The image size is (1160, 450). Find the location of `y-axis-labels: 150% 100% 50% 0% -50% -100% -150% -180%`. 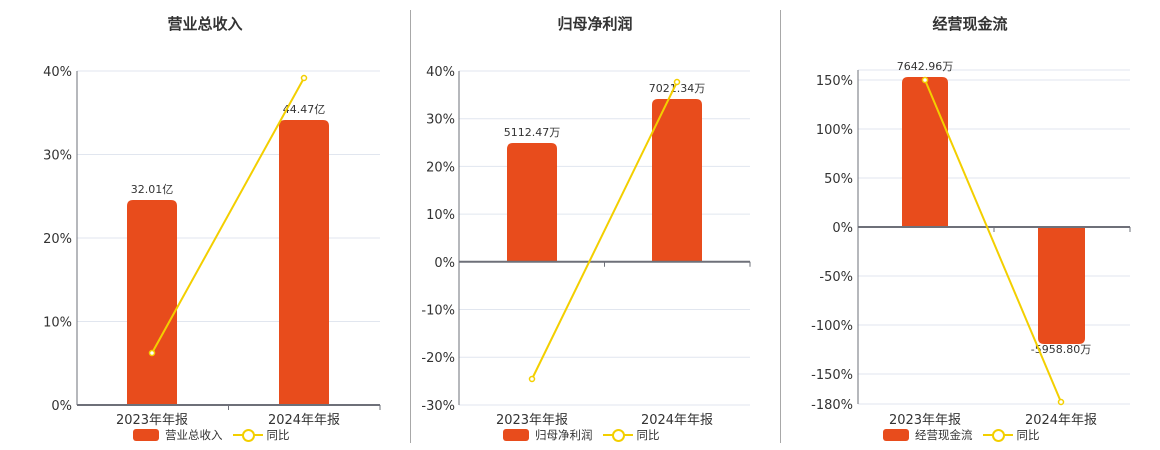

y-axis-labels: 150% 100% 50% 0% -50% -100% -150% -180% is located at coordinates (832, 243).